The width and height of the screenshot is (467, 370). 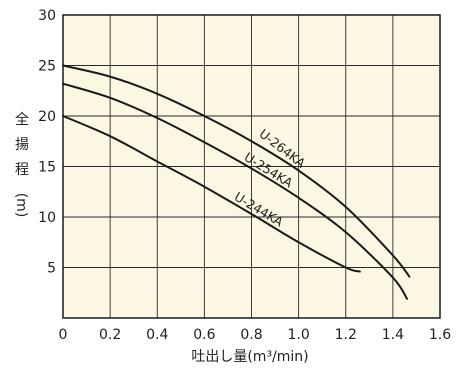 What do you see at coordinates (22, 119) in the screenshot?
I see `y-axis-label-char: 全` at bounding box center [22, 119].